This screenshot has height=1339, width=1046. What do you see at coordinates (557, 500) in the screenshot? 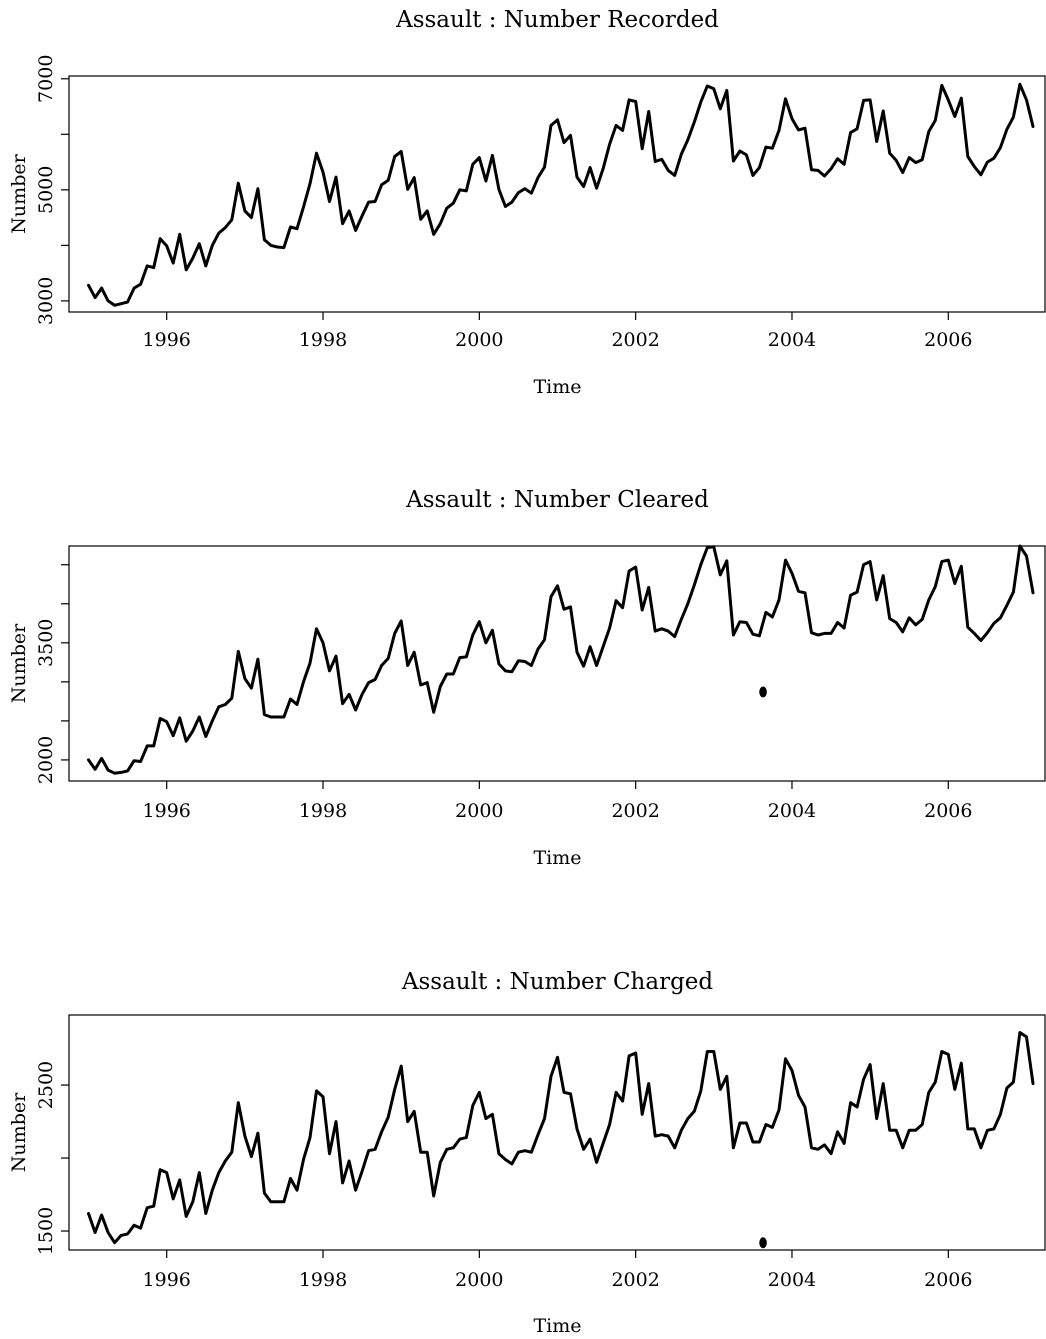
I see `chart-1-title: Assault : Number Cleared` at bounding box center [557, 500].